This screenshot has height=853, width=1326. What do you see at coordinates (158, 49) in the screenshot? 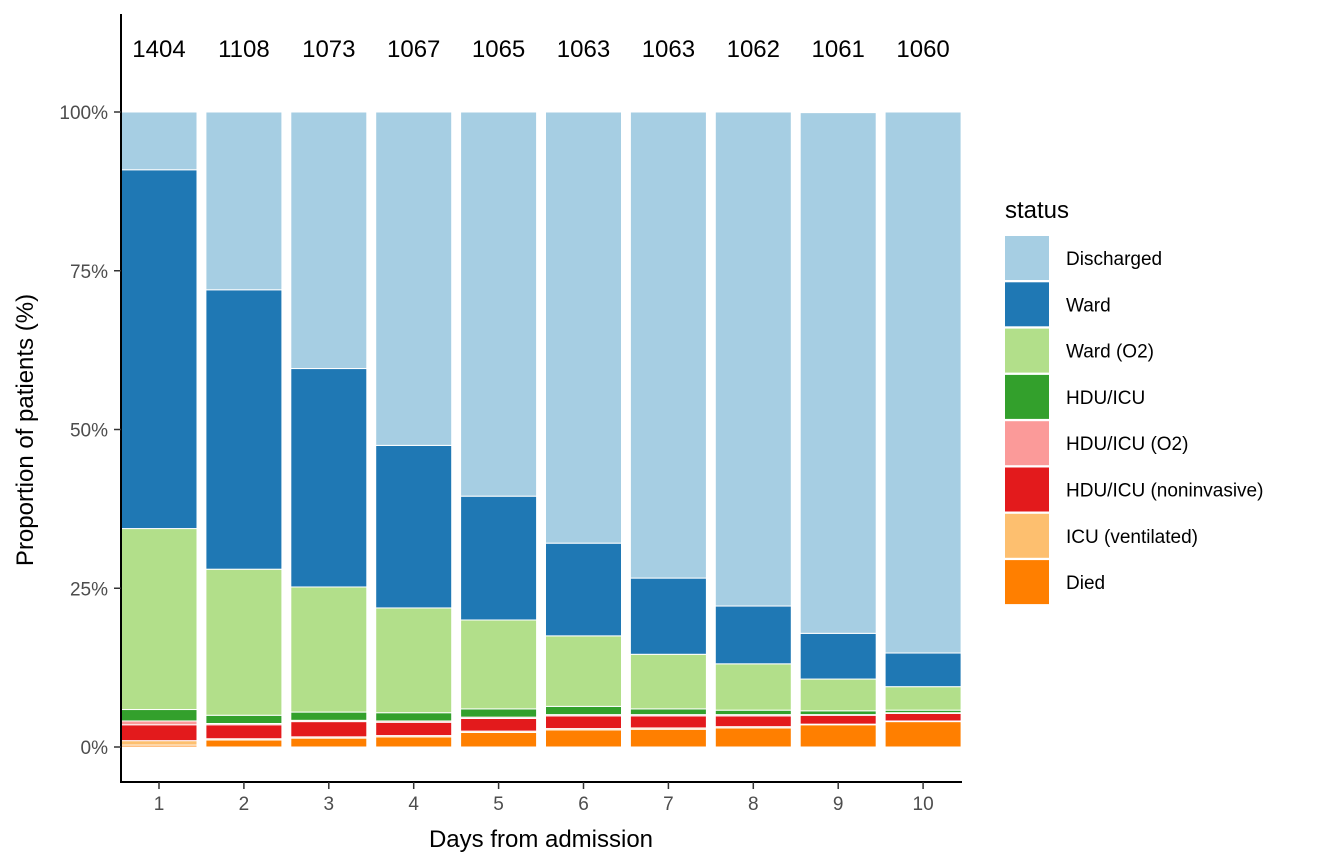
I see `count-label-day-1: 1404` at bounding box center [158, 49].